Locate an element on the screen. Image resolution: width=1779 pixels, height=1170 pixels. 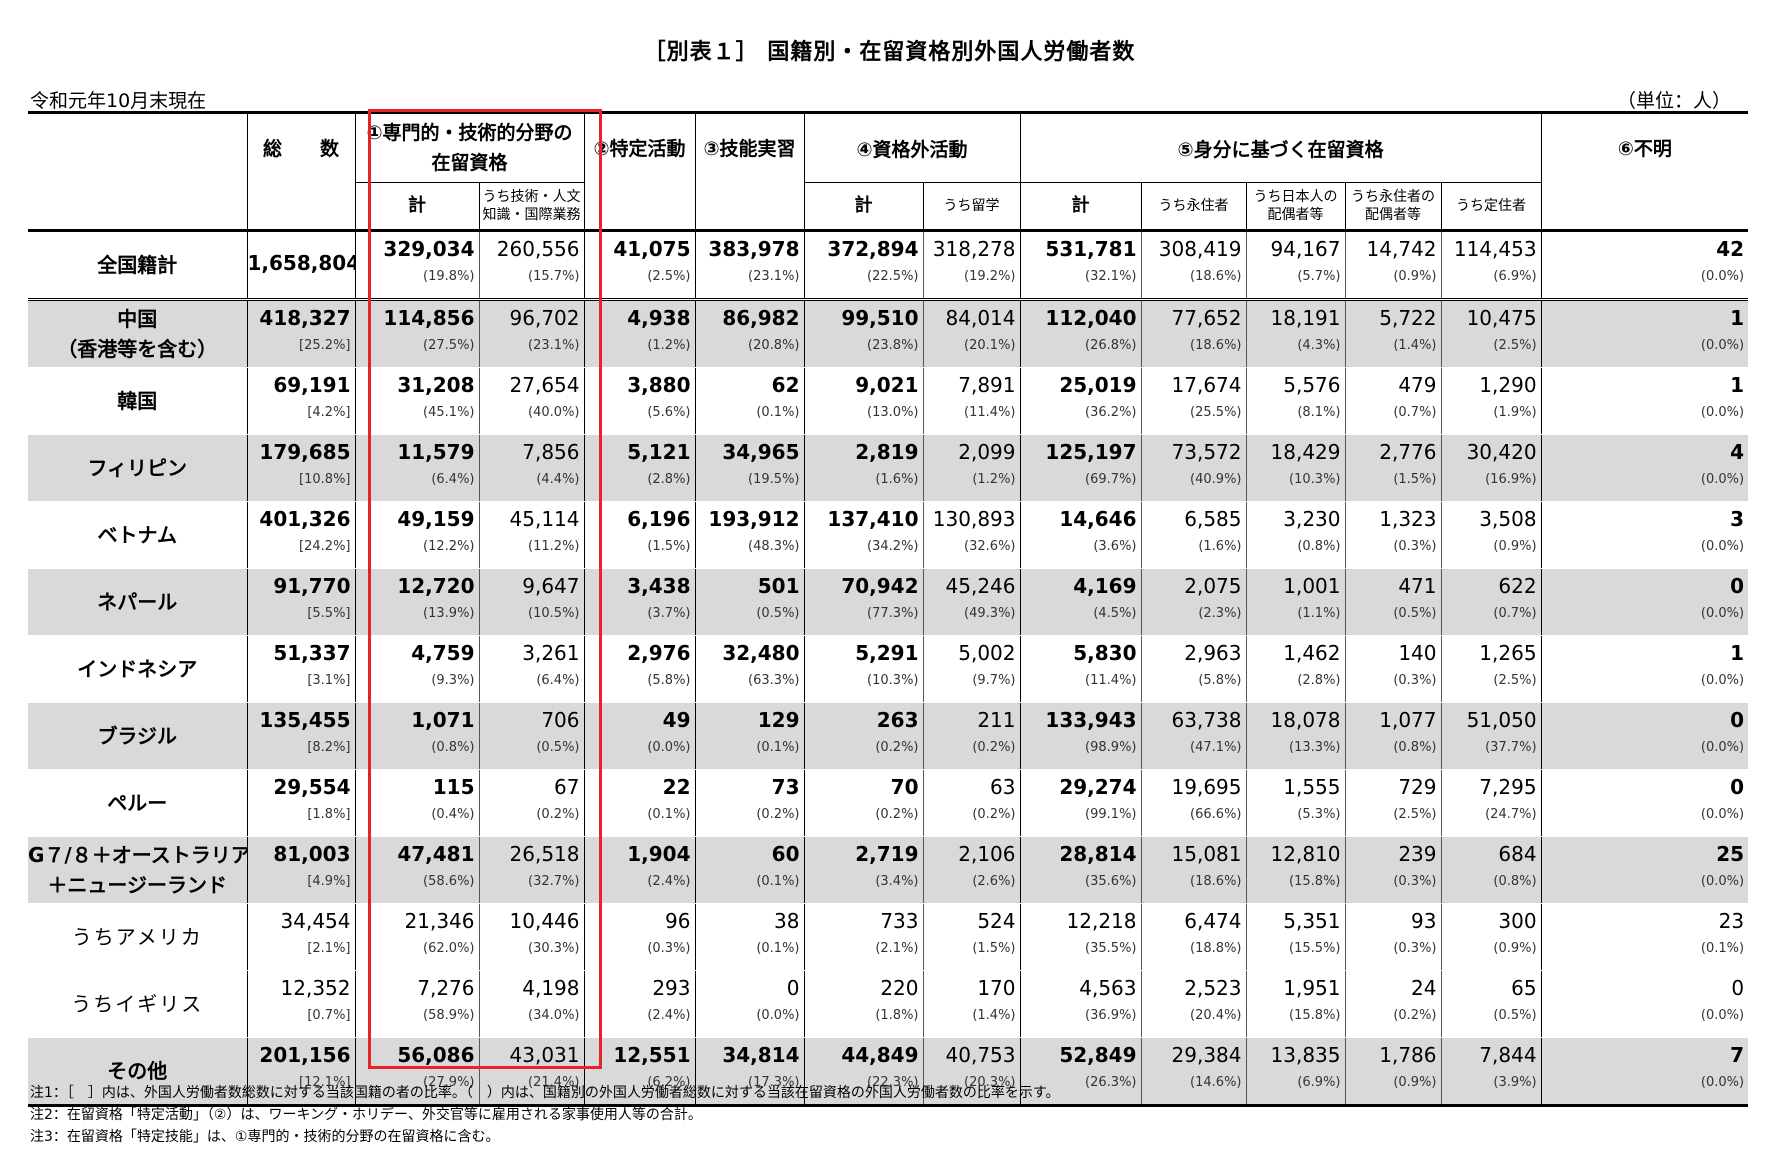
cell-percent: (0.0%) is located at coordinates (1722, 479).